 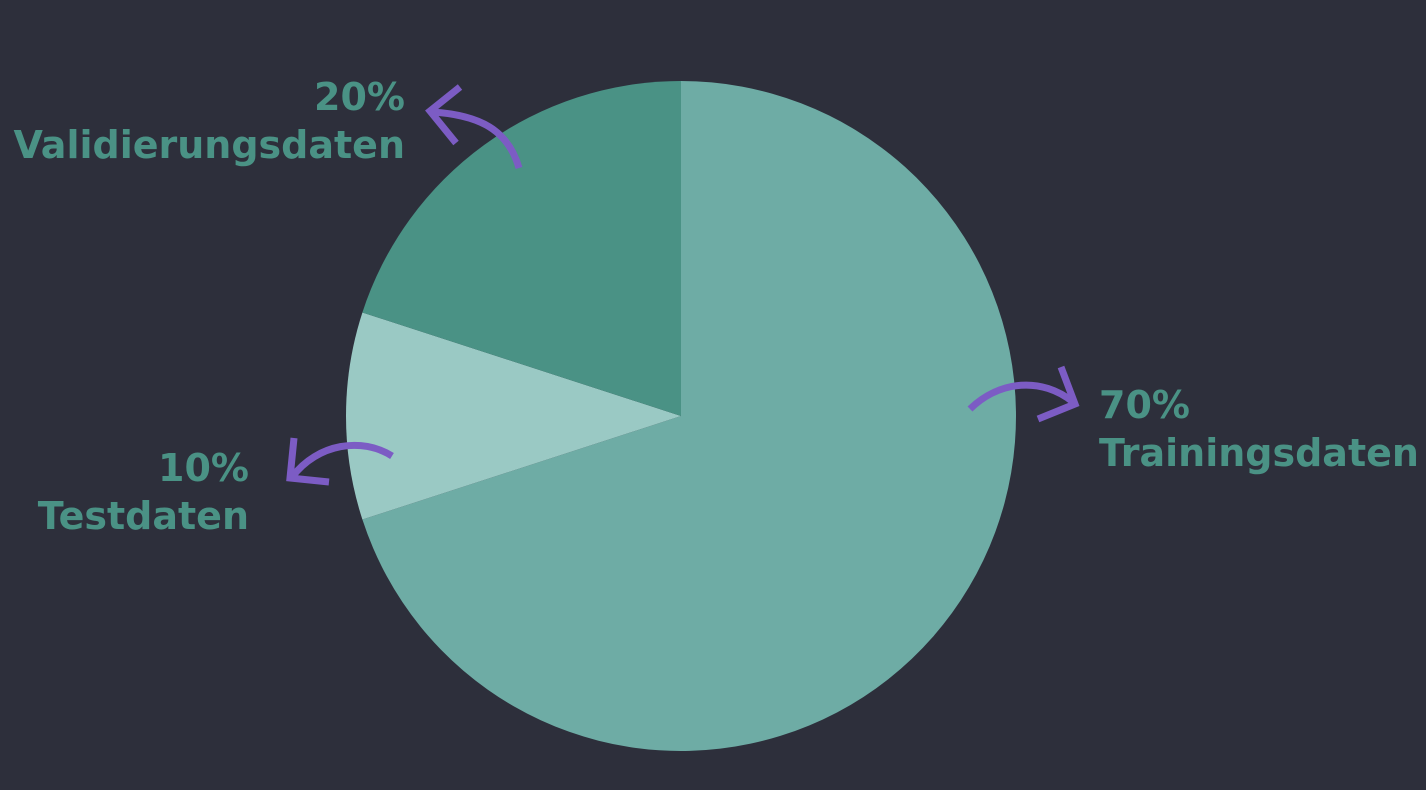 What do you see at coordinates (209, 121) in the screenshot?
I see `label-validierungsdaten: 20% Validierungsdaten` at bounding box center [209, 121].